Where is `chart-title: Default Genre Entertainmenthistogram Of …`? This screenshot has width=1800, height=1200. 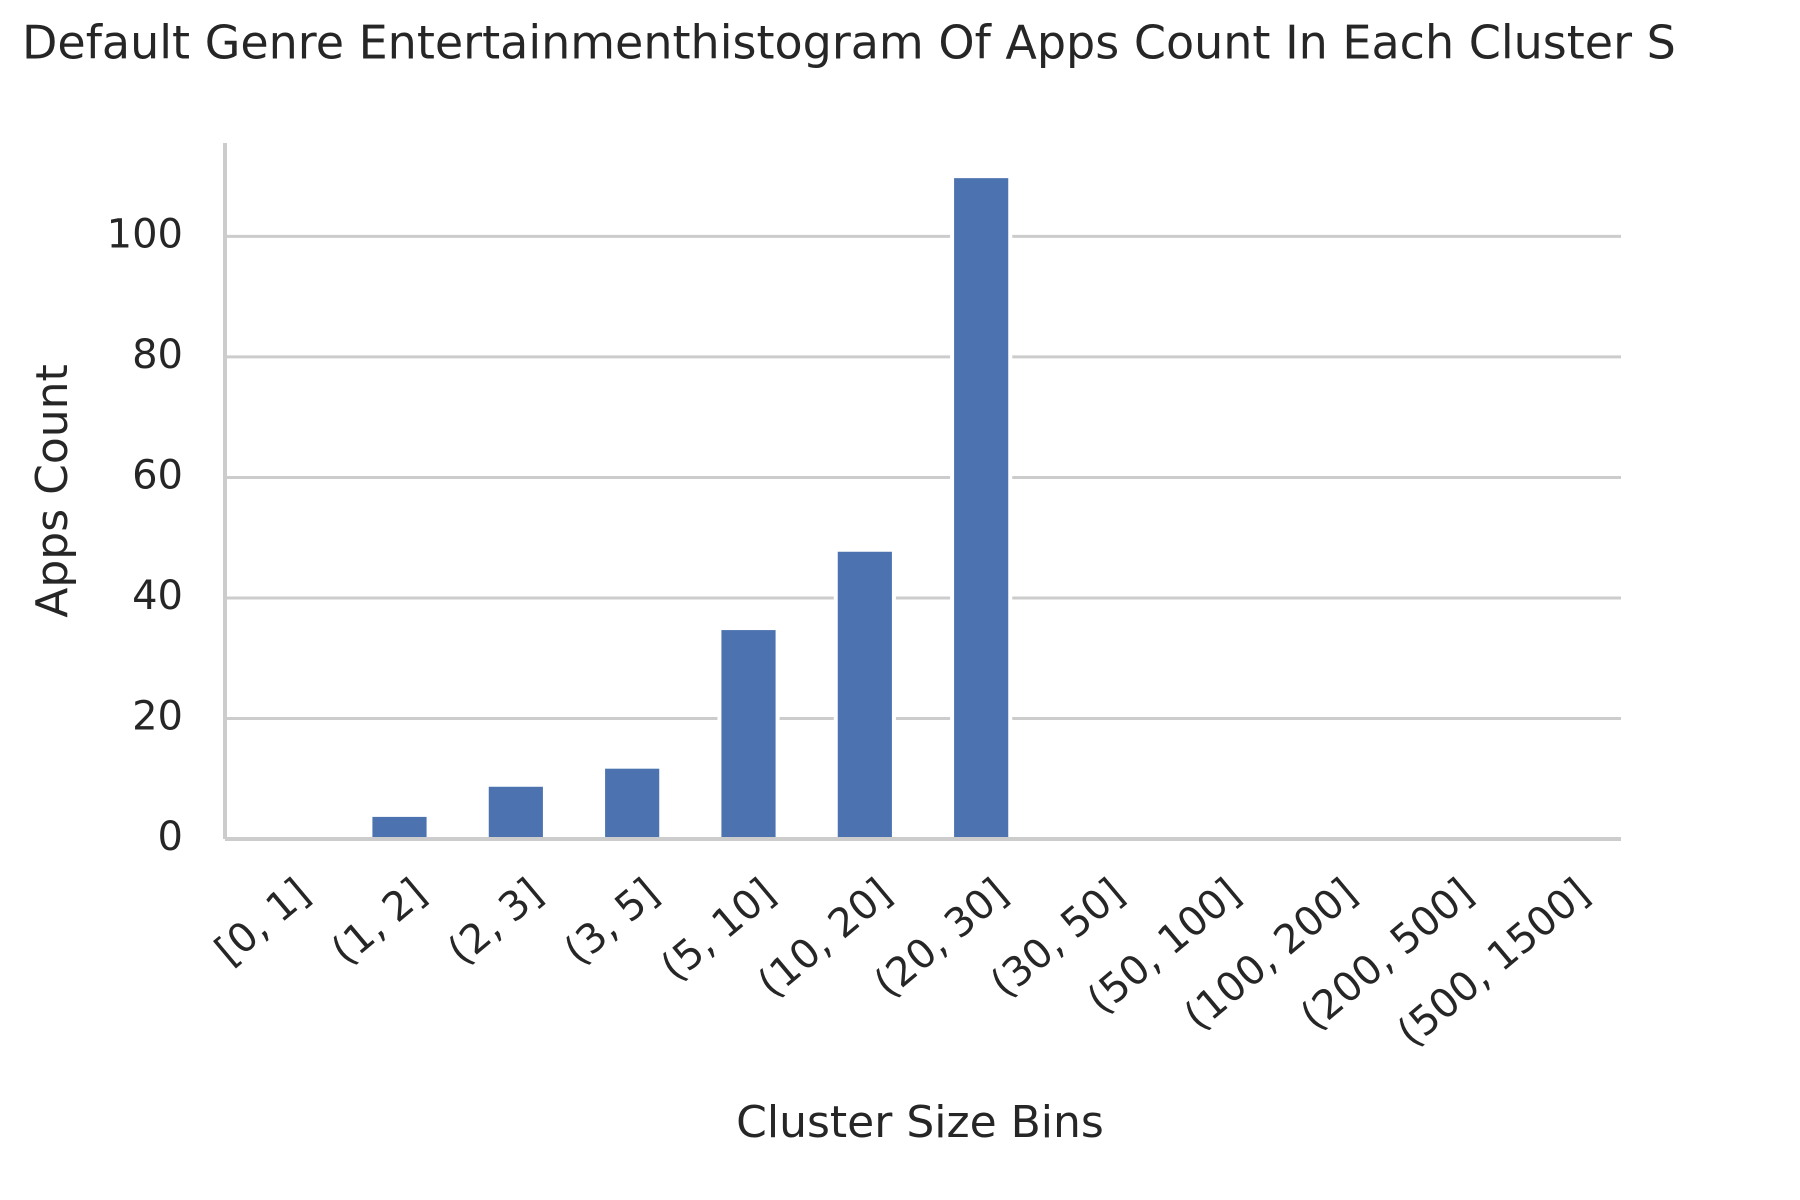 chart-title: Default Genre Entertainmenthistogram Of … is located at coordinates (849, 43).